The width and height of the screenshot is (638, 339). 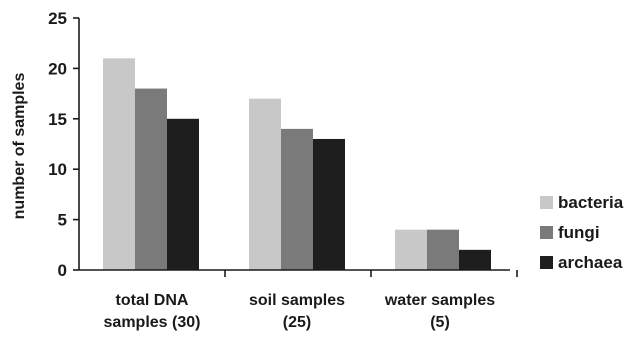 I want to click on y-tick-label: 10, so click(x=57, y=169).